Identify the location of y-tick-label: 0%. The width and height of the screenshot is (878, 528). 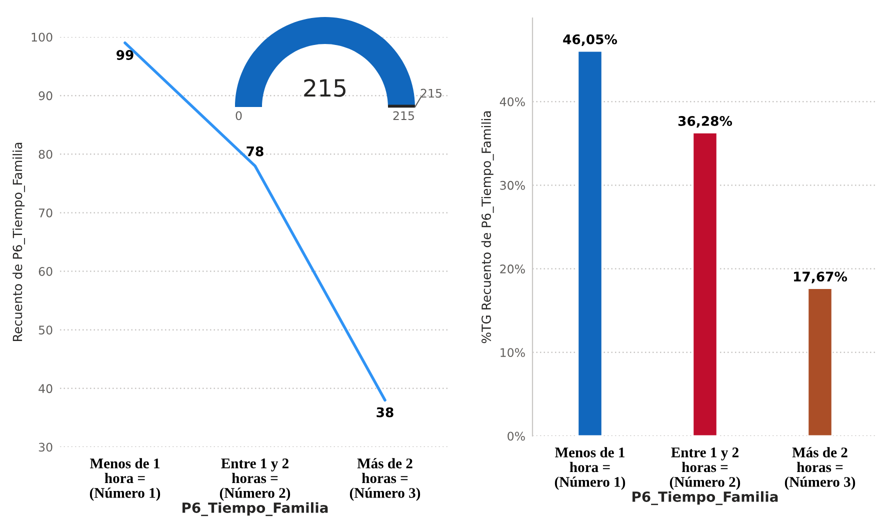
(516, 436).